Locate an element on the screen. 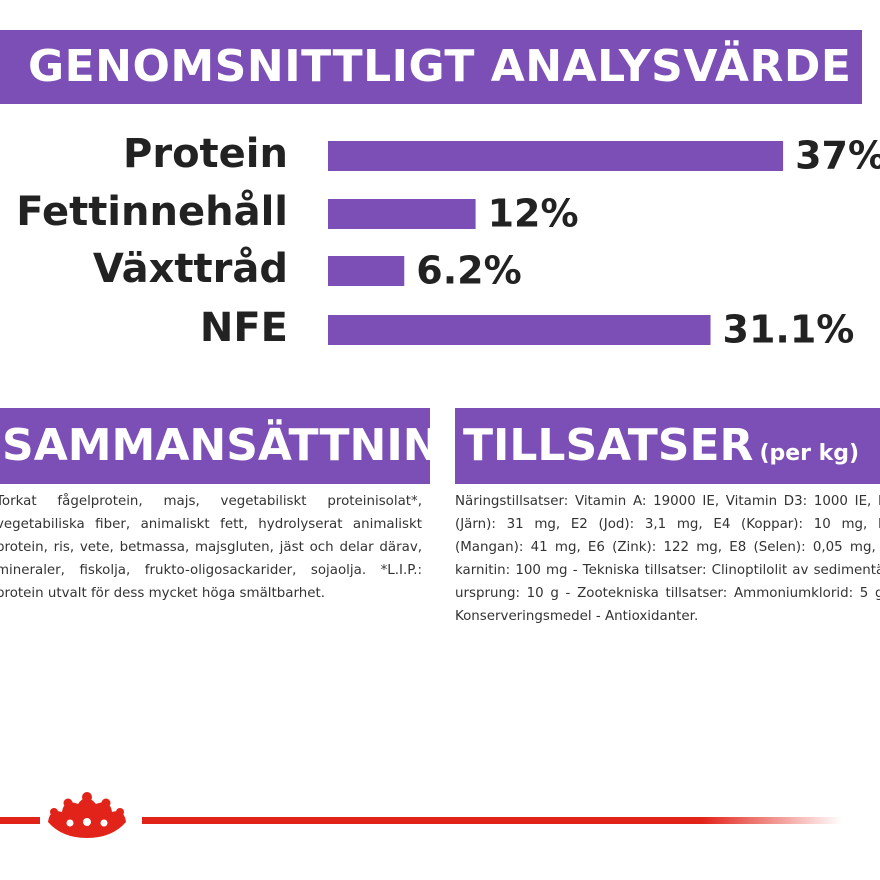 This screenshot has height=880, width=880. composition-title: SAMMANSÄTTNING is located at coordinates (215, 446).